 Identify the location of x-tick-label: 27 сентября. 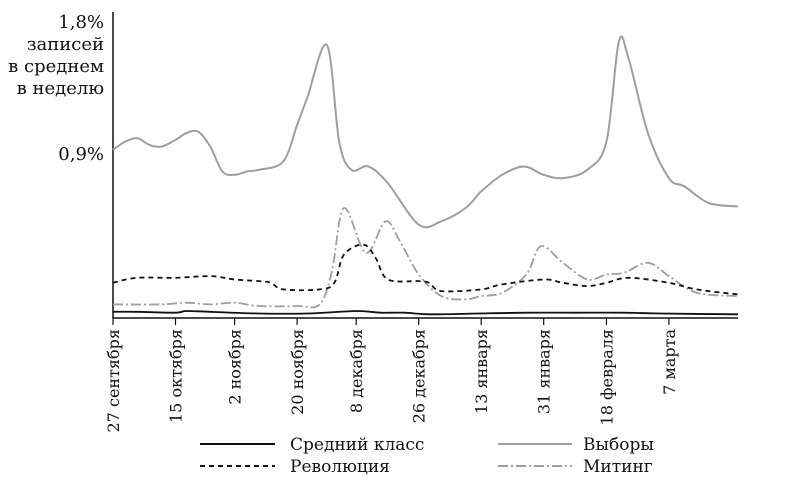
(113, 380).